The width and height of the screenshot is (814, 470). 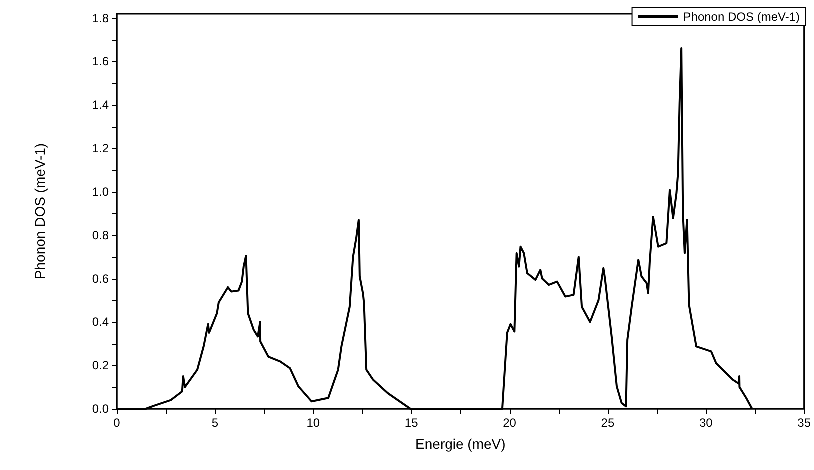 I want to click on x-tick-label: 20, so click(x=510, y=423).